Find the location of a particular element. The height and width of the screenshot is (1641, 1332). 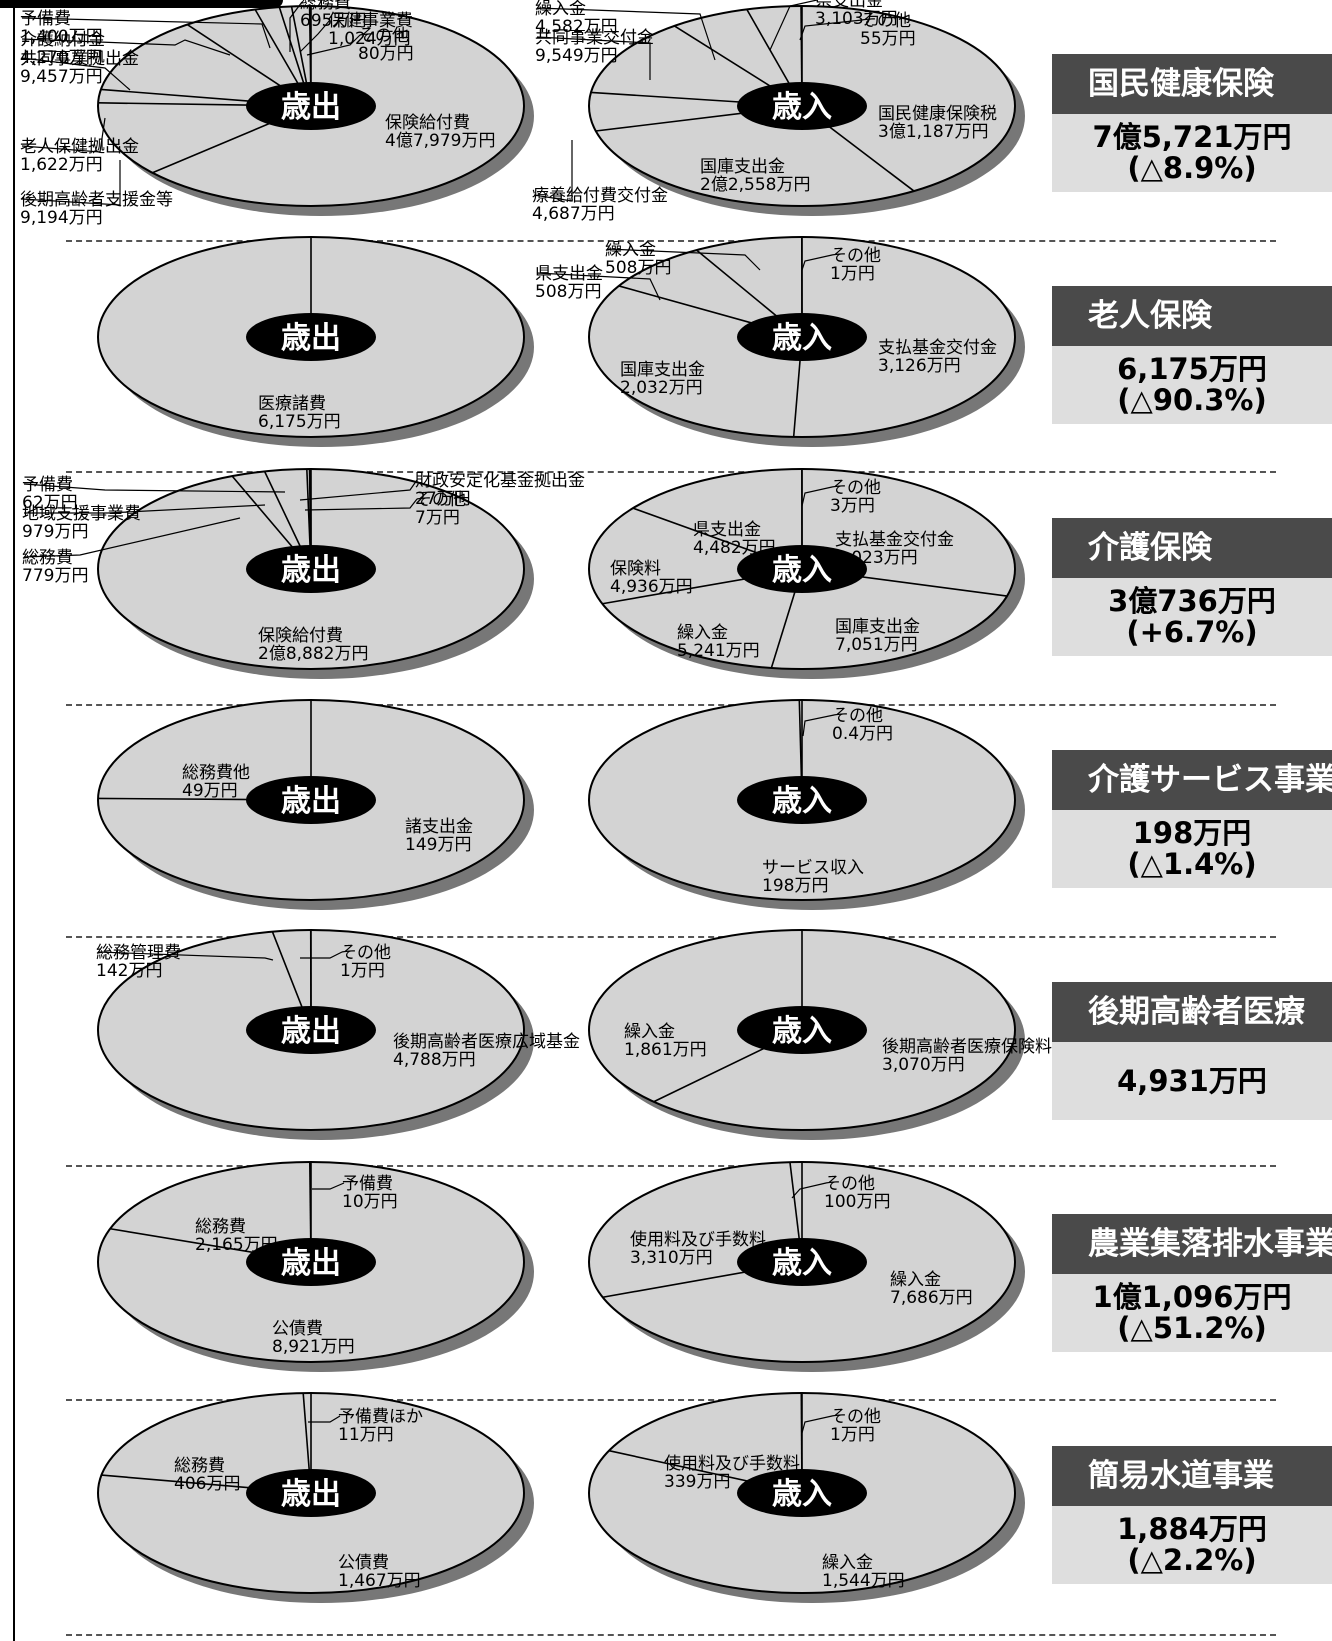

account-panel: 老人保険 6,175万円 (△90.3%) is located at coordinates (1192, 355).